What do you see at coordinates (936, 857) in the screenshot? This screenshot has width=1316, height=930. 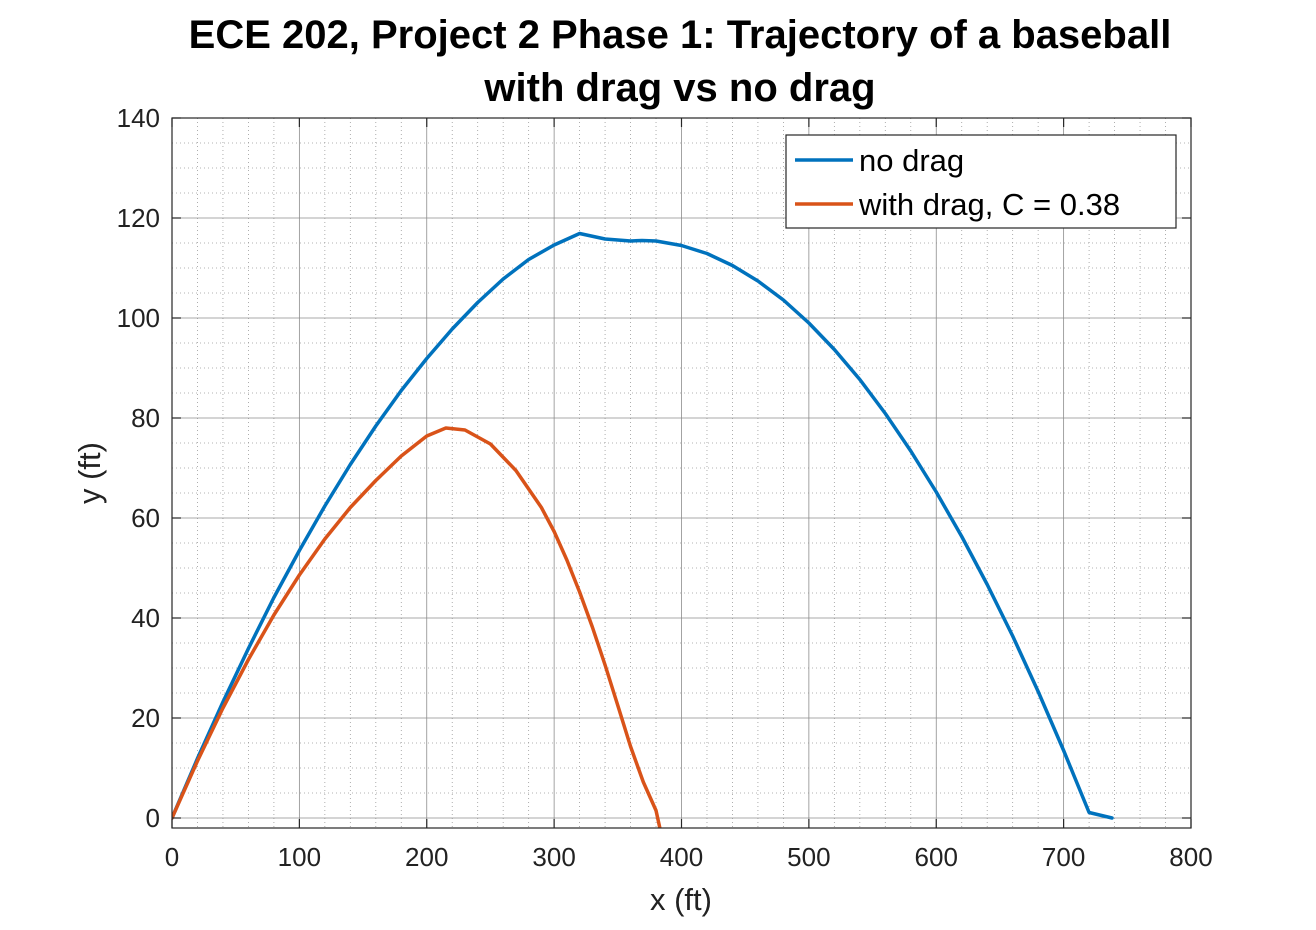 I see `x-tick-label: 600` at bounding box center [936, 857].